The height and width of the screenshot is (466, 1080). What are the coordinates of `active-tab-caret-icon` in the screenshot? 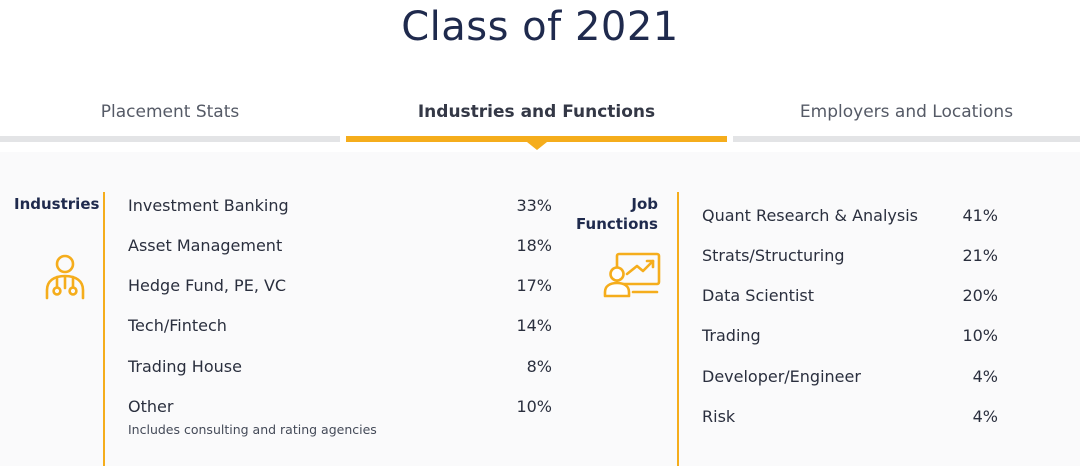 It's located at (537, 146).